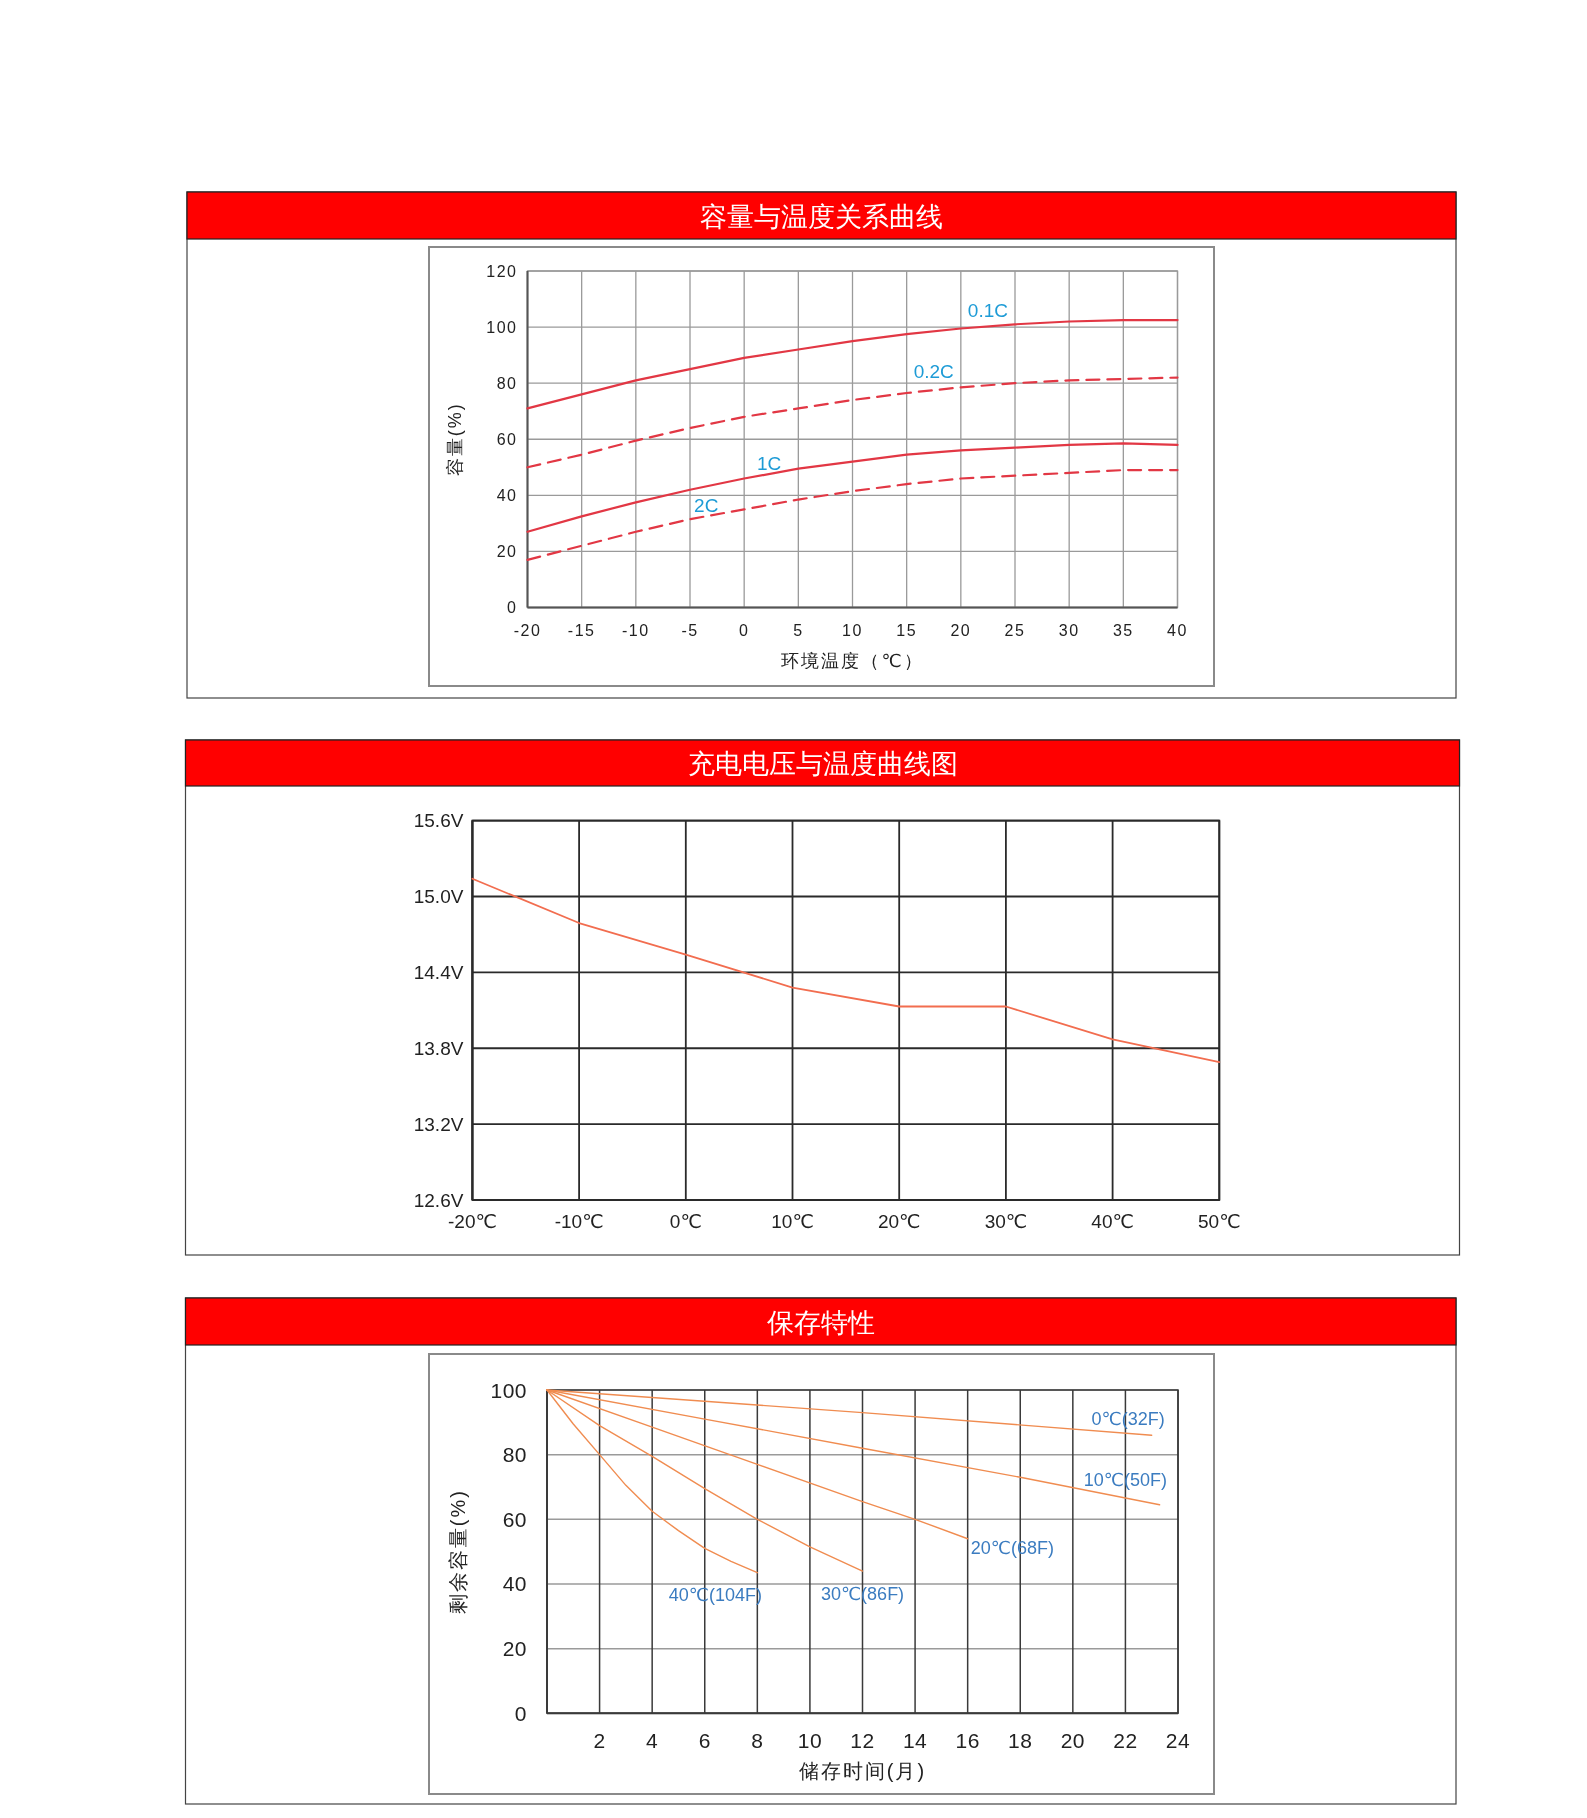 Image resolution: width=1587 pixels, height=1818 pixels. I want to click on x-tick-label: 18, so click(1020, 1740).